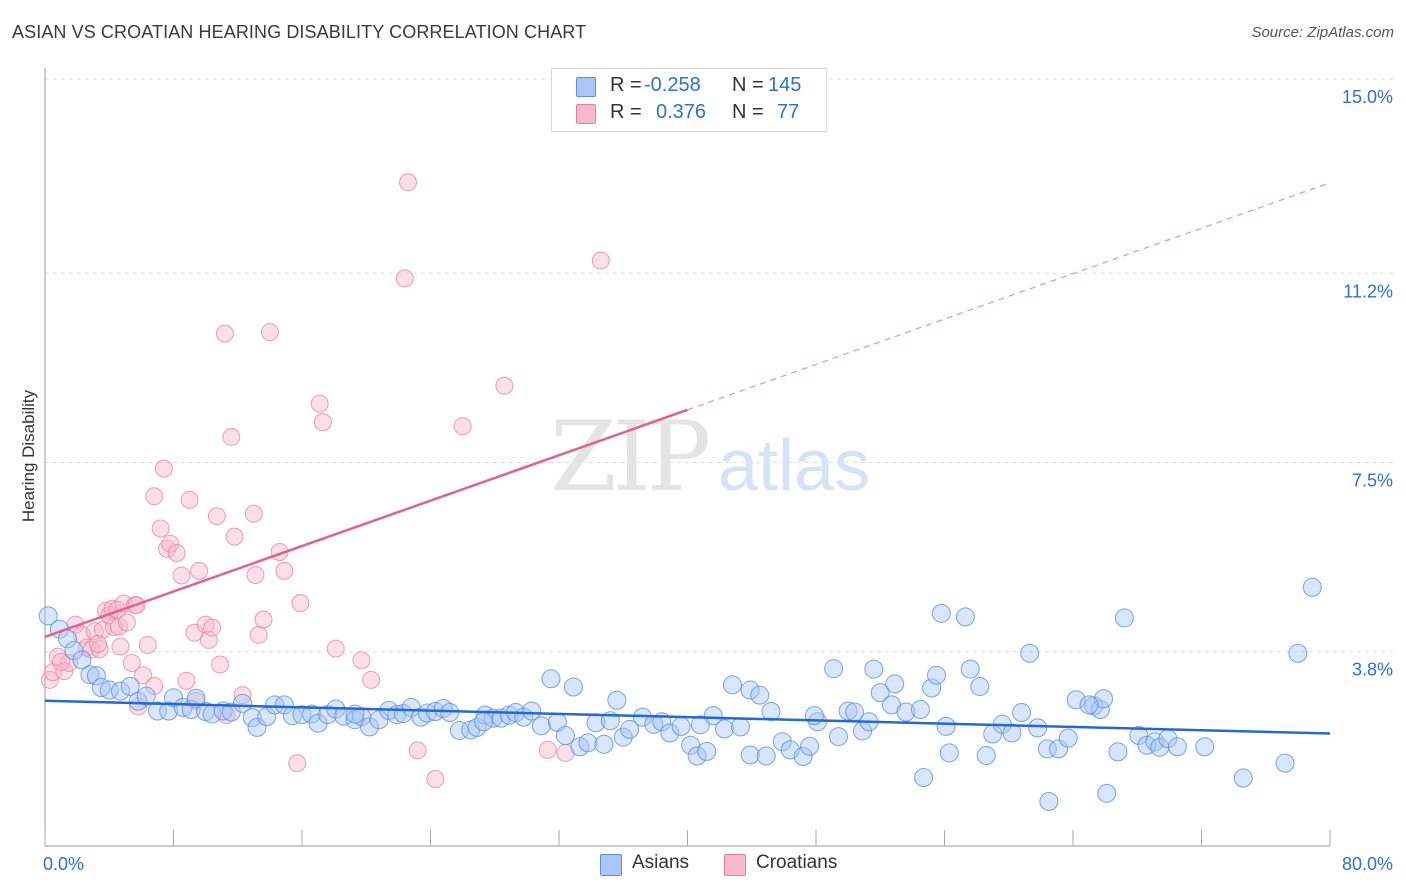 Image resolution: width=1406 pixels, height=892 pixels. I want to click on asian-legend-swatch, so click(611, 865).